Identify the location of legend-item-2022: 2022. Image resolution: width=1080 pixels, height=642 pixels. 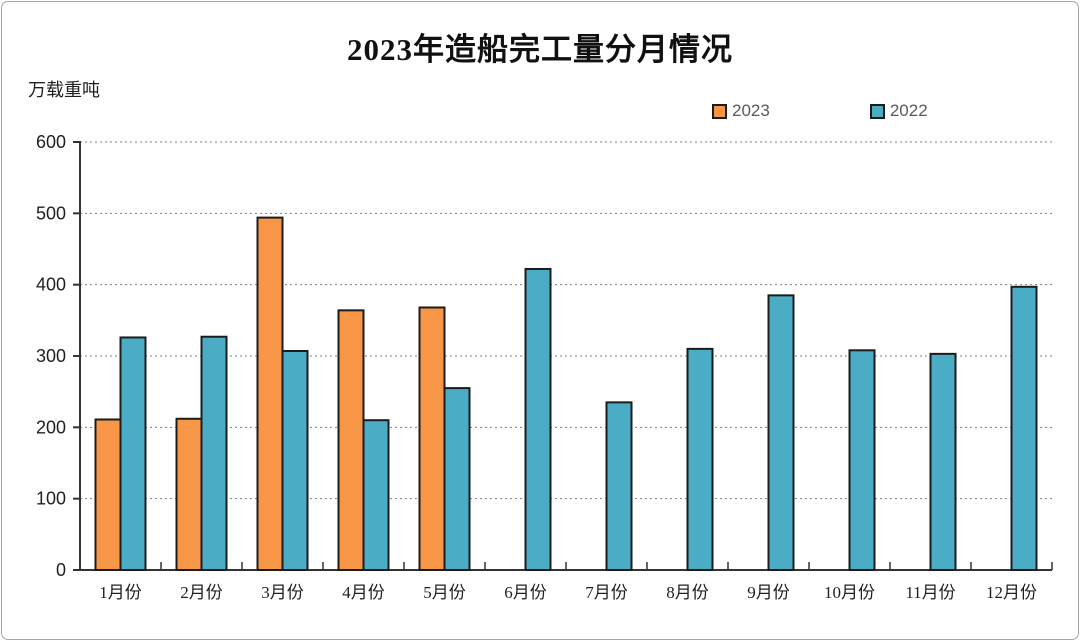
(898, 111).